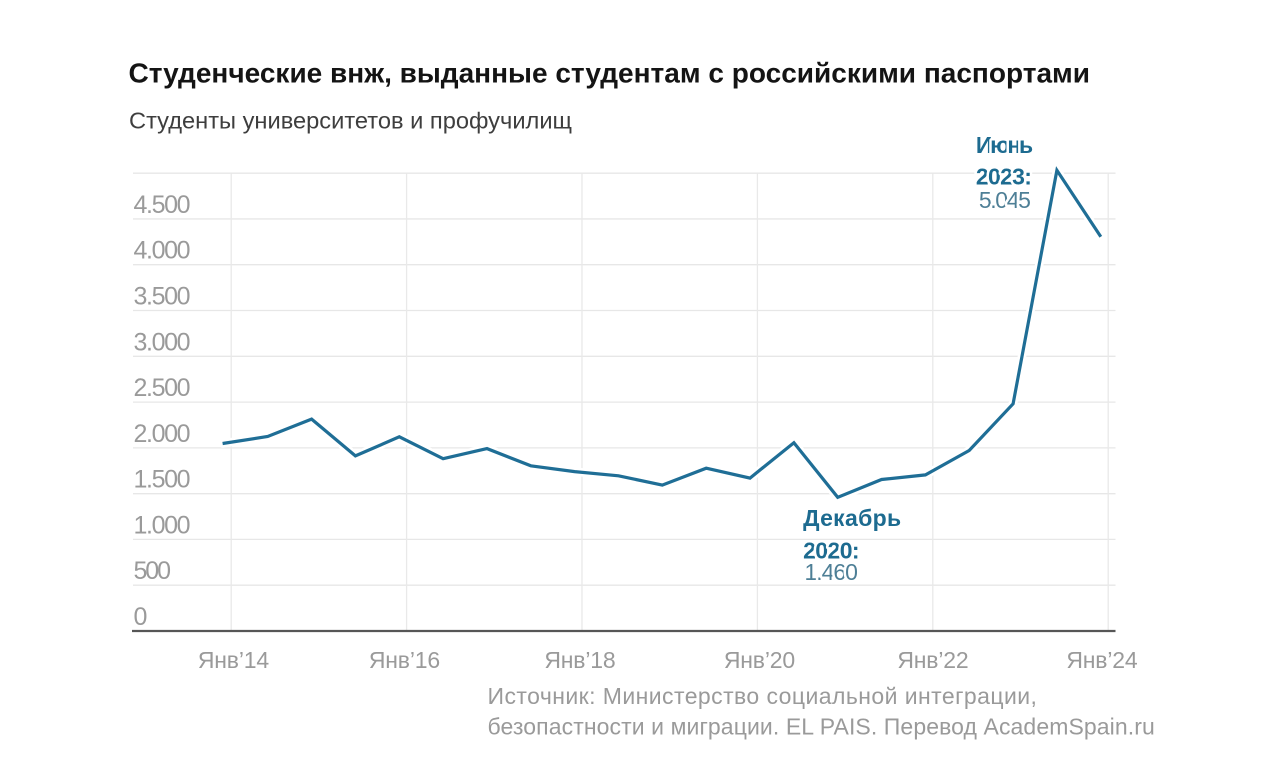  I want to click on svg-text:Студенты университетов и профу: Студенты университетов и профучилищ, so click(350, 121).